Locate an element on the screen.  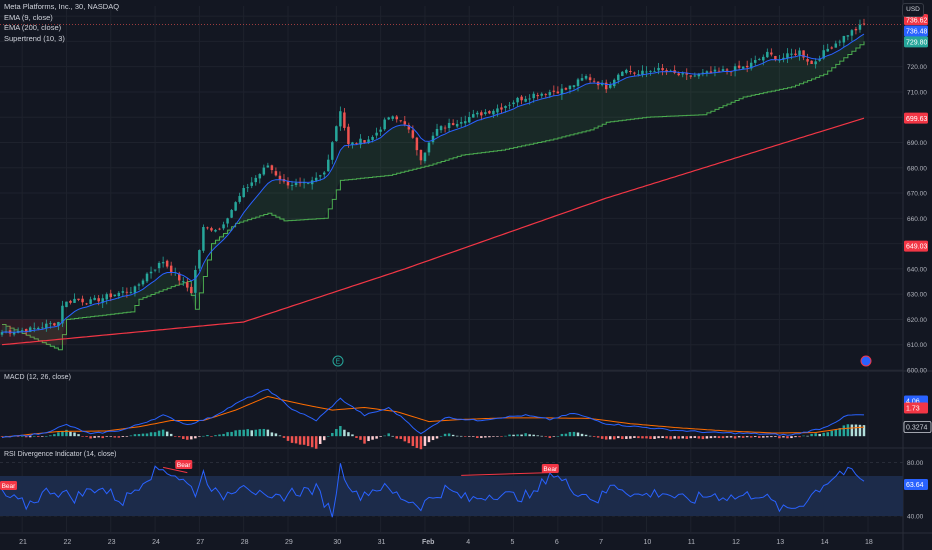
rsi-badge: 63.64 is located at coordinates (916, 484).